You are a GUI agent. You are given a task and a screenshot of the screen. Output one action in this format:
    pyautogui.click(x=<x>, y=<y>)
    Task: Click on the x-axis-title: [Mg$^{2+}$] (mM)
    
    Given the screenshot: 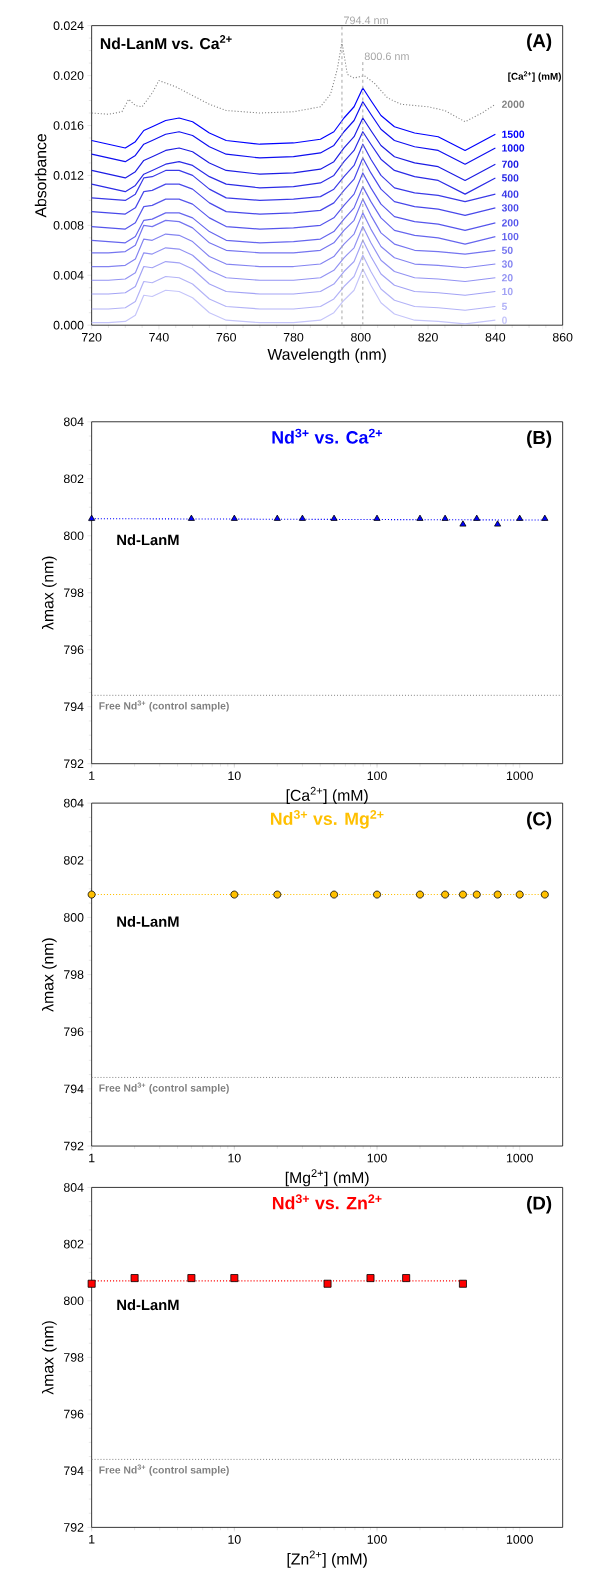 What is the action you would take?
    pyautogui.click(x=327, y=1178)
    